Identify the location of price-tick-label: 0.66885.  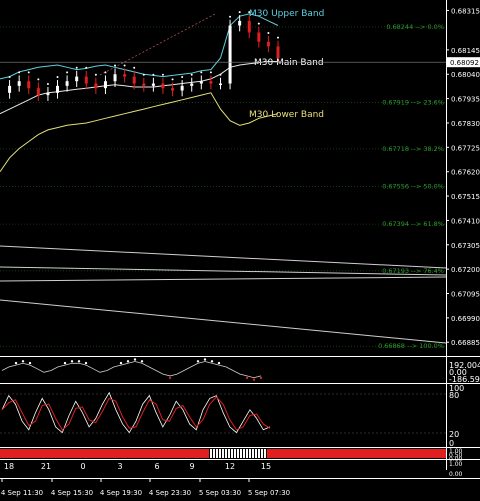
(465, 343).